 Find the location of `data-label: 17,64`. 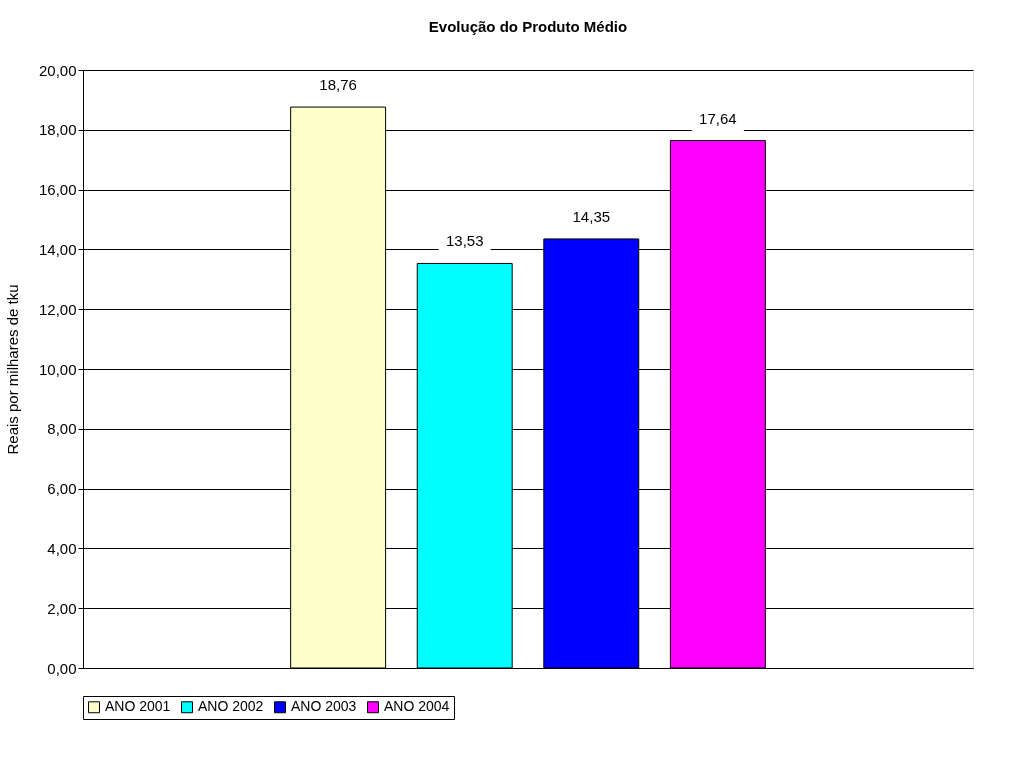

data-label: 17,64 is located at coordinates (718, 118).